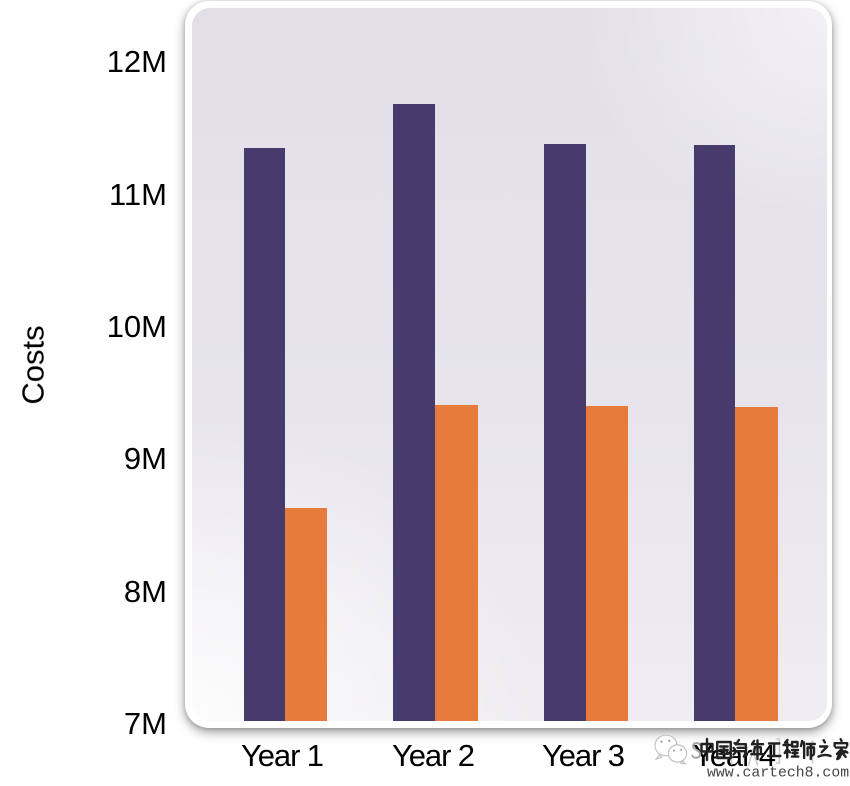 The width and height of the screenshot is (850, 786). Describe the element at coordinates (778, 774) in the screenshot. I see `svg-text: www.cartech8.com` at that location.